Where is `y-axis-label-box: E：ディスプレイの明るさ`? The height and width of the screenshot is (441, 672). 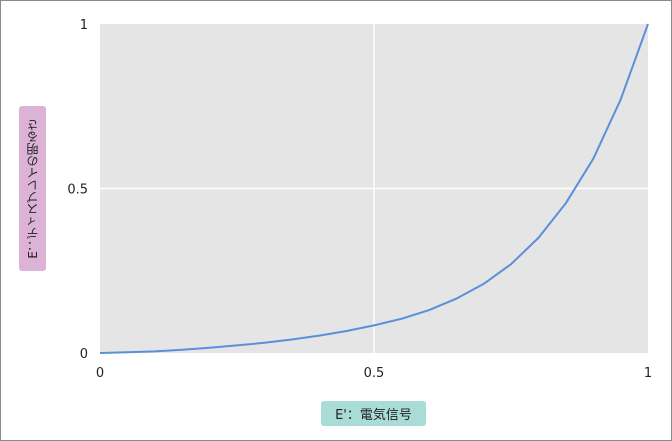 y-axis-label-box: E：ディスプレイの明るさ is located at coordinates (32, 188).